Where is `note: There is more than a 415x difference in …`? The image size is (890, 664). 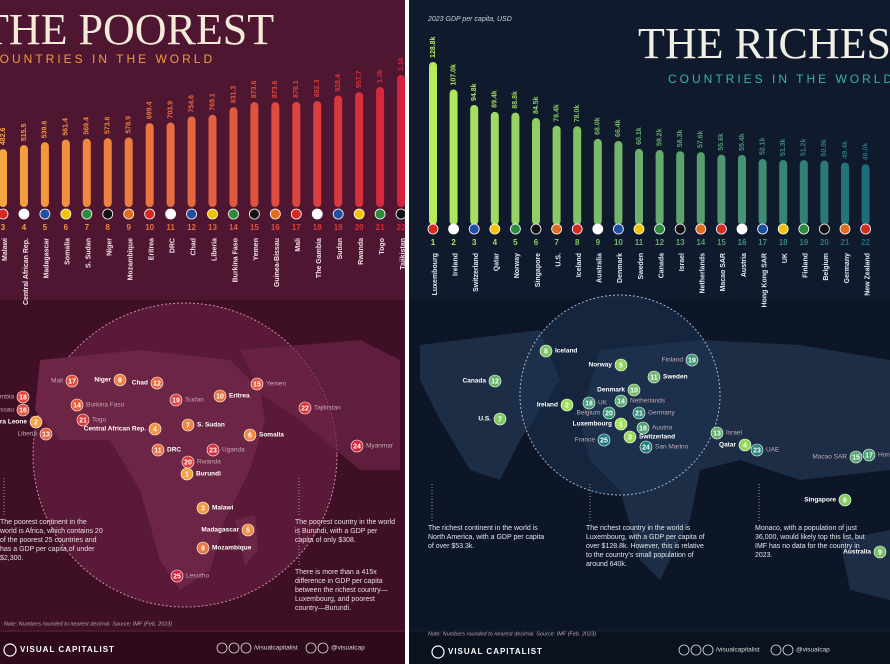 note: There is more than a 415x difference in … is located at coordinates (341, 591).